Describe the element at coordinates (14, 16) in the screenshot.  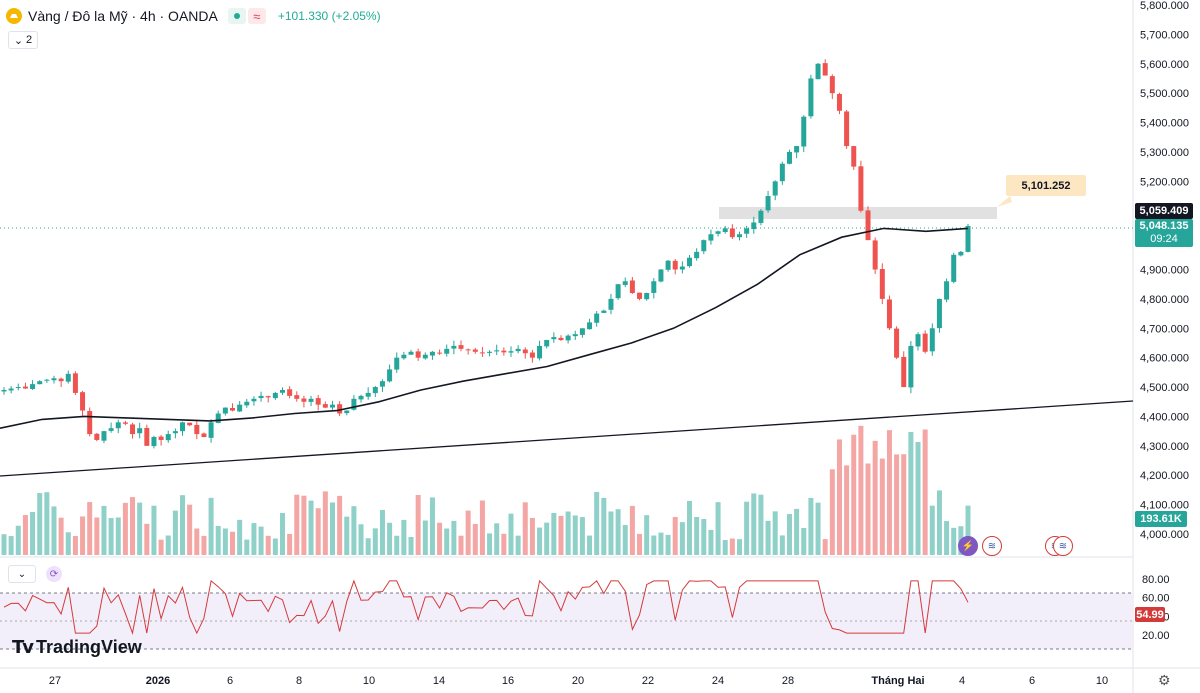
I see `gold-coin-icon` at that location.